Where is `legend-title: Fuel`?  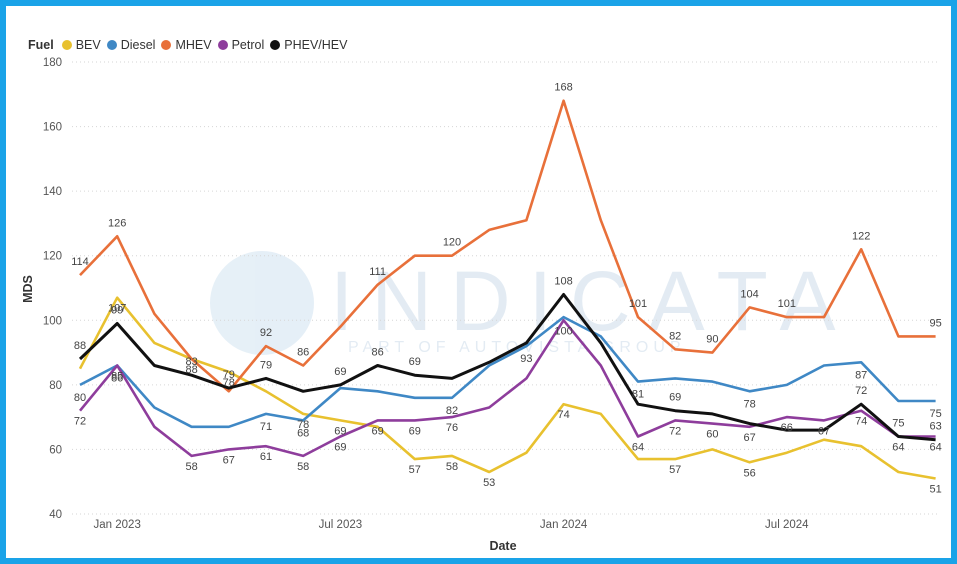
legend-title: Fuel is located at coordinates (41, 45).